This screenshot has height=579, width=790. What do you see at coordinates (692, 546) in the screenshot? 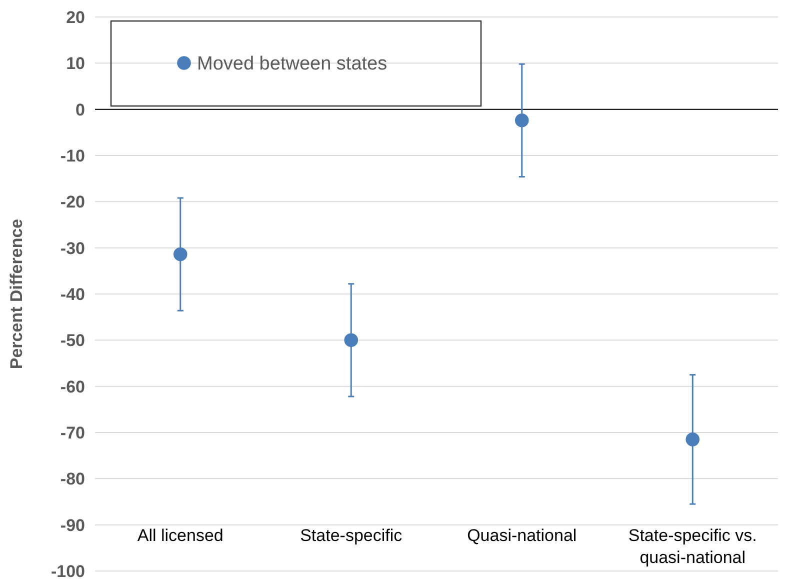
I see `x-tick-label: State-specific vs. quasi-national` at bounding box center [692, 546].